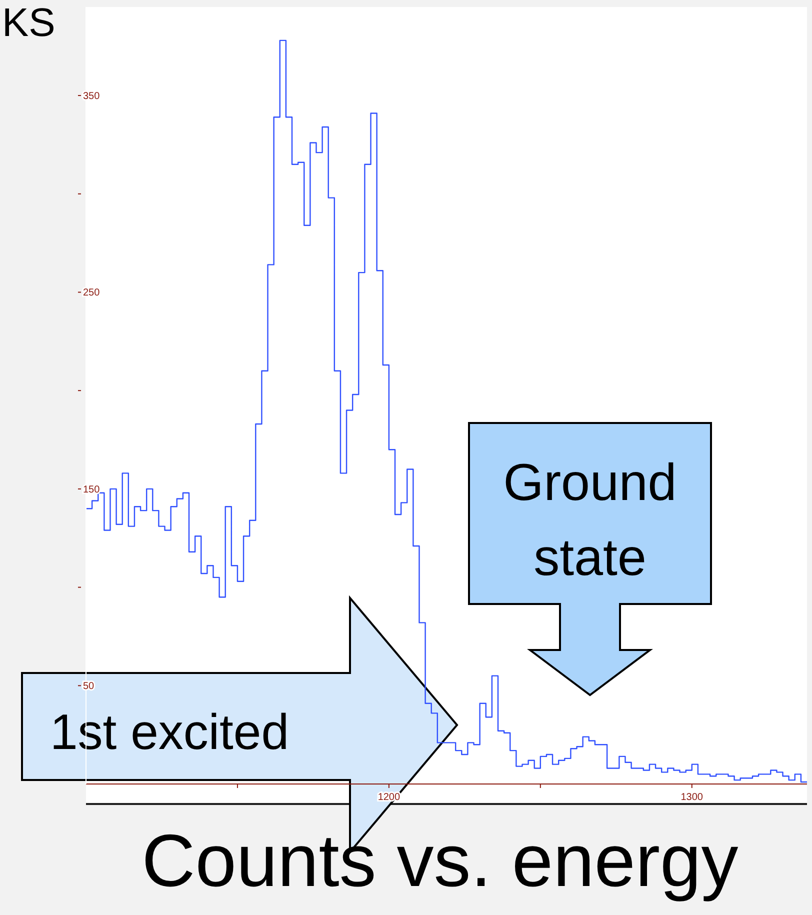 This screenshot has width=812, height=915. What do you see at coordinates (590, 520) in the screenshot?
I see `annotation: Ground state` at bounding box center [590, 520].